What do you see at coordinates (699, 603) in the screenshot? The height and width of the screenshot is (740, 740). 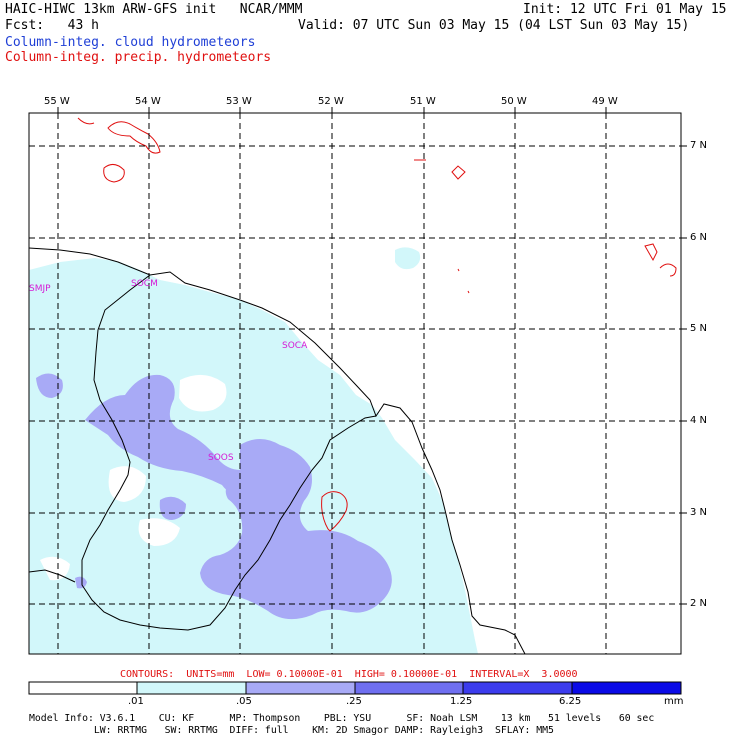 I see `lat-label: 2 N` at bounding box center [699, 603].